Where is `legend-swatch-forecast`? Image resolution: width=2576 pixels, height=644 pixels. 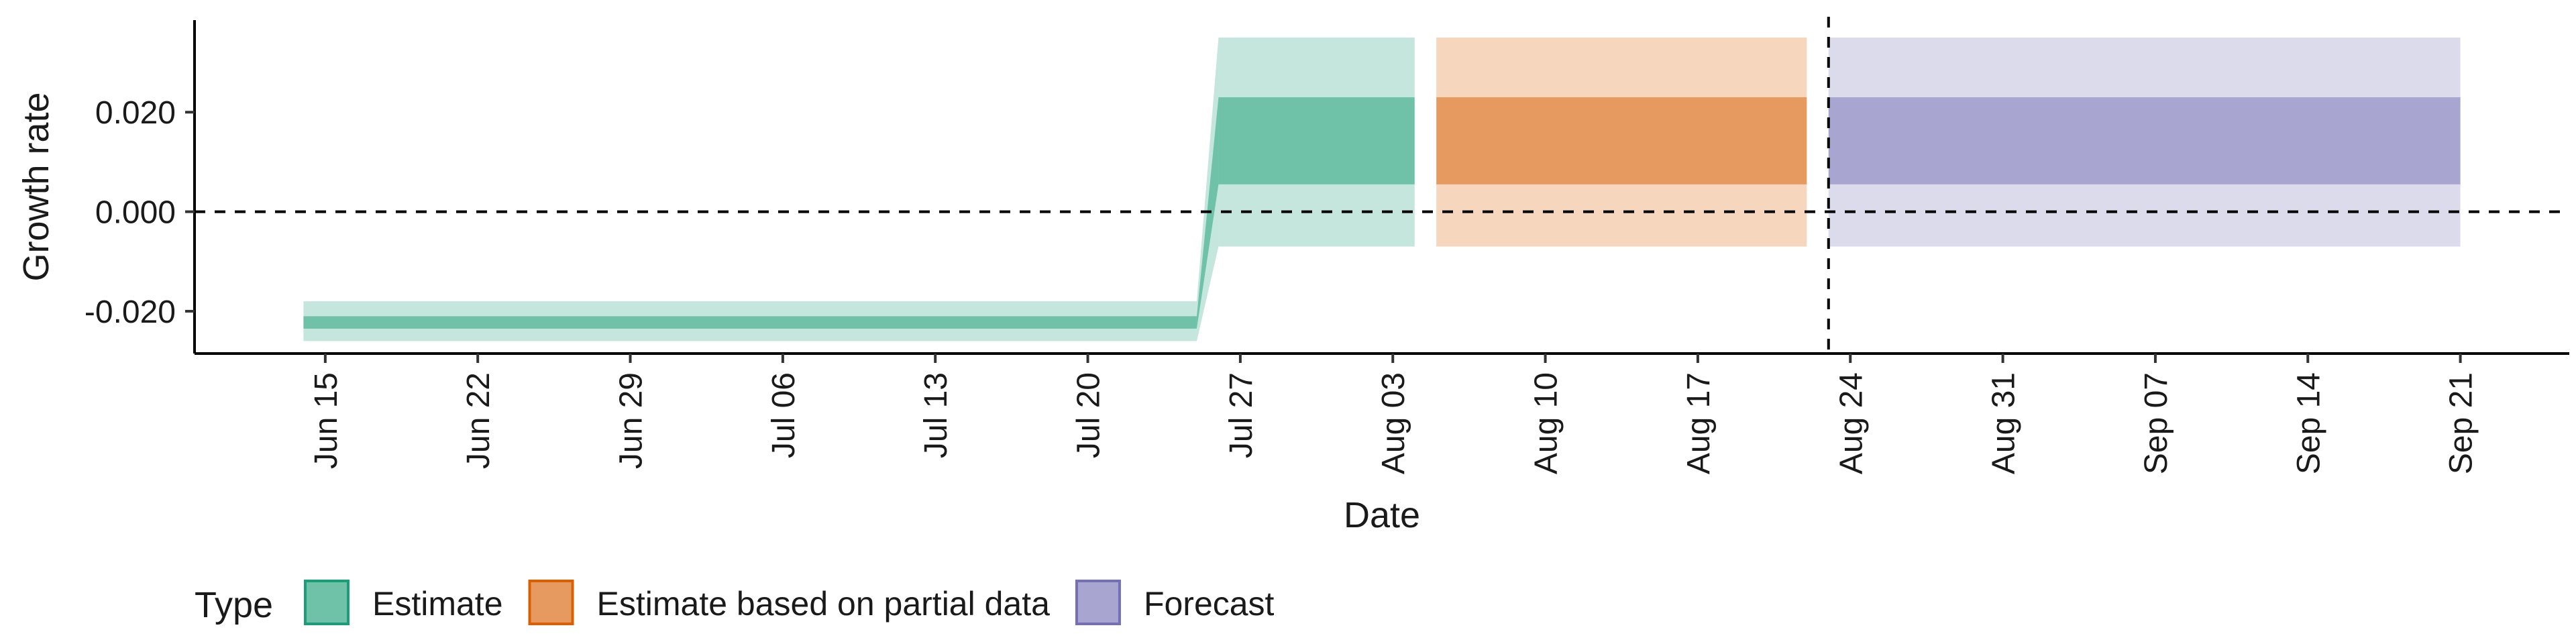
legend-swatch-forecast is located at coordinates (1098, 602).